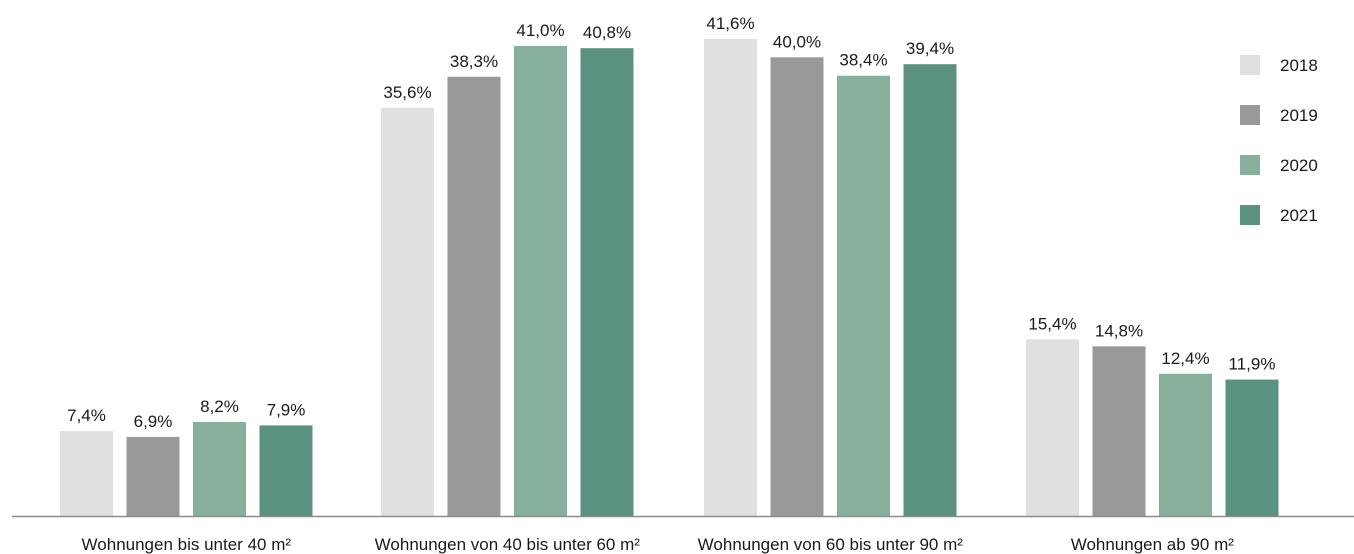 This screenshot has width=1354, height=554. I want to click on value-label: 39,4%, so click(930, 48).